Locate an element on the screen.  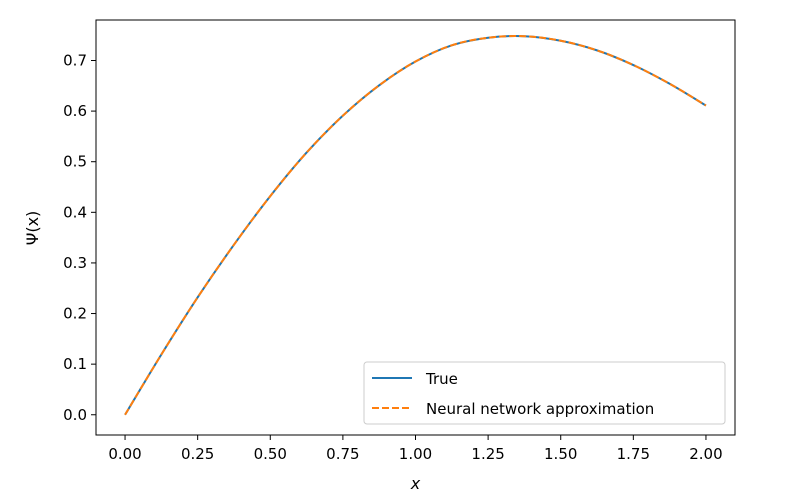
x-tick-label: 0.50 is located at coordinates (270, 454).